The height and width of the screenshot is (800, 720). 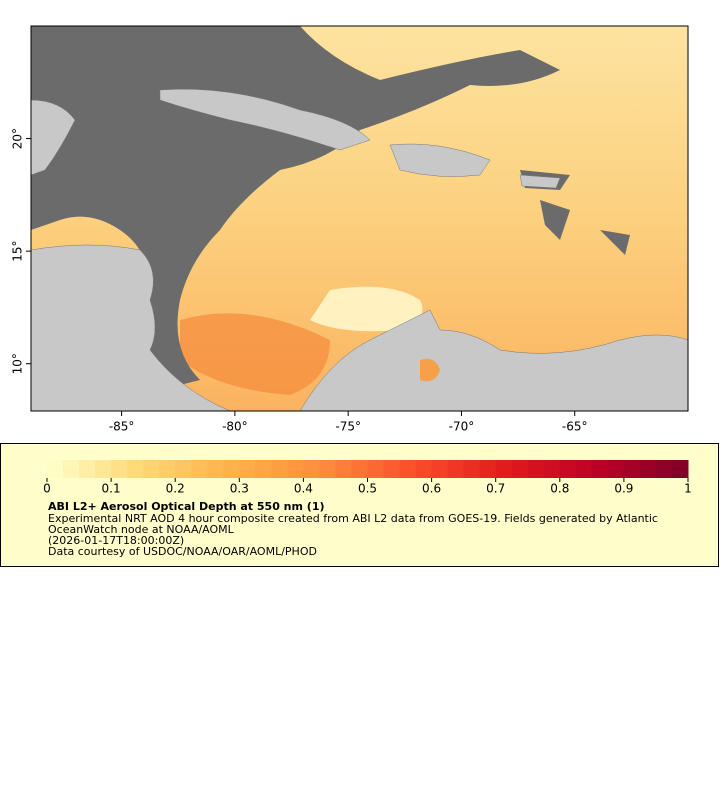 I want to click on south-america, so click(x=493, y=360).